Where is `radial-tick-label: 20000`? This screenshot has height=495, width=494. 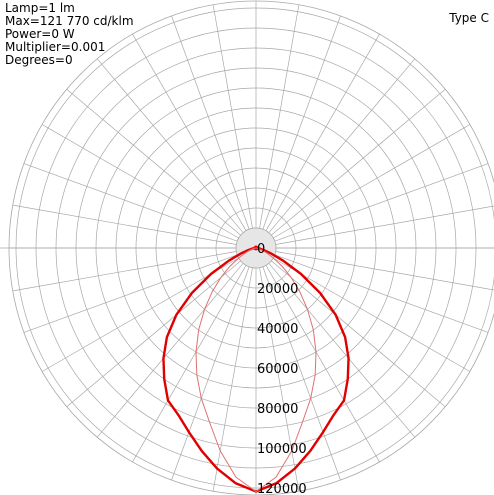
radial-tick-label: 20000 is located at coordinates (277, 289).